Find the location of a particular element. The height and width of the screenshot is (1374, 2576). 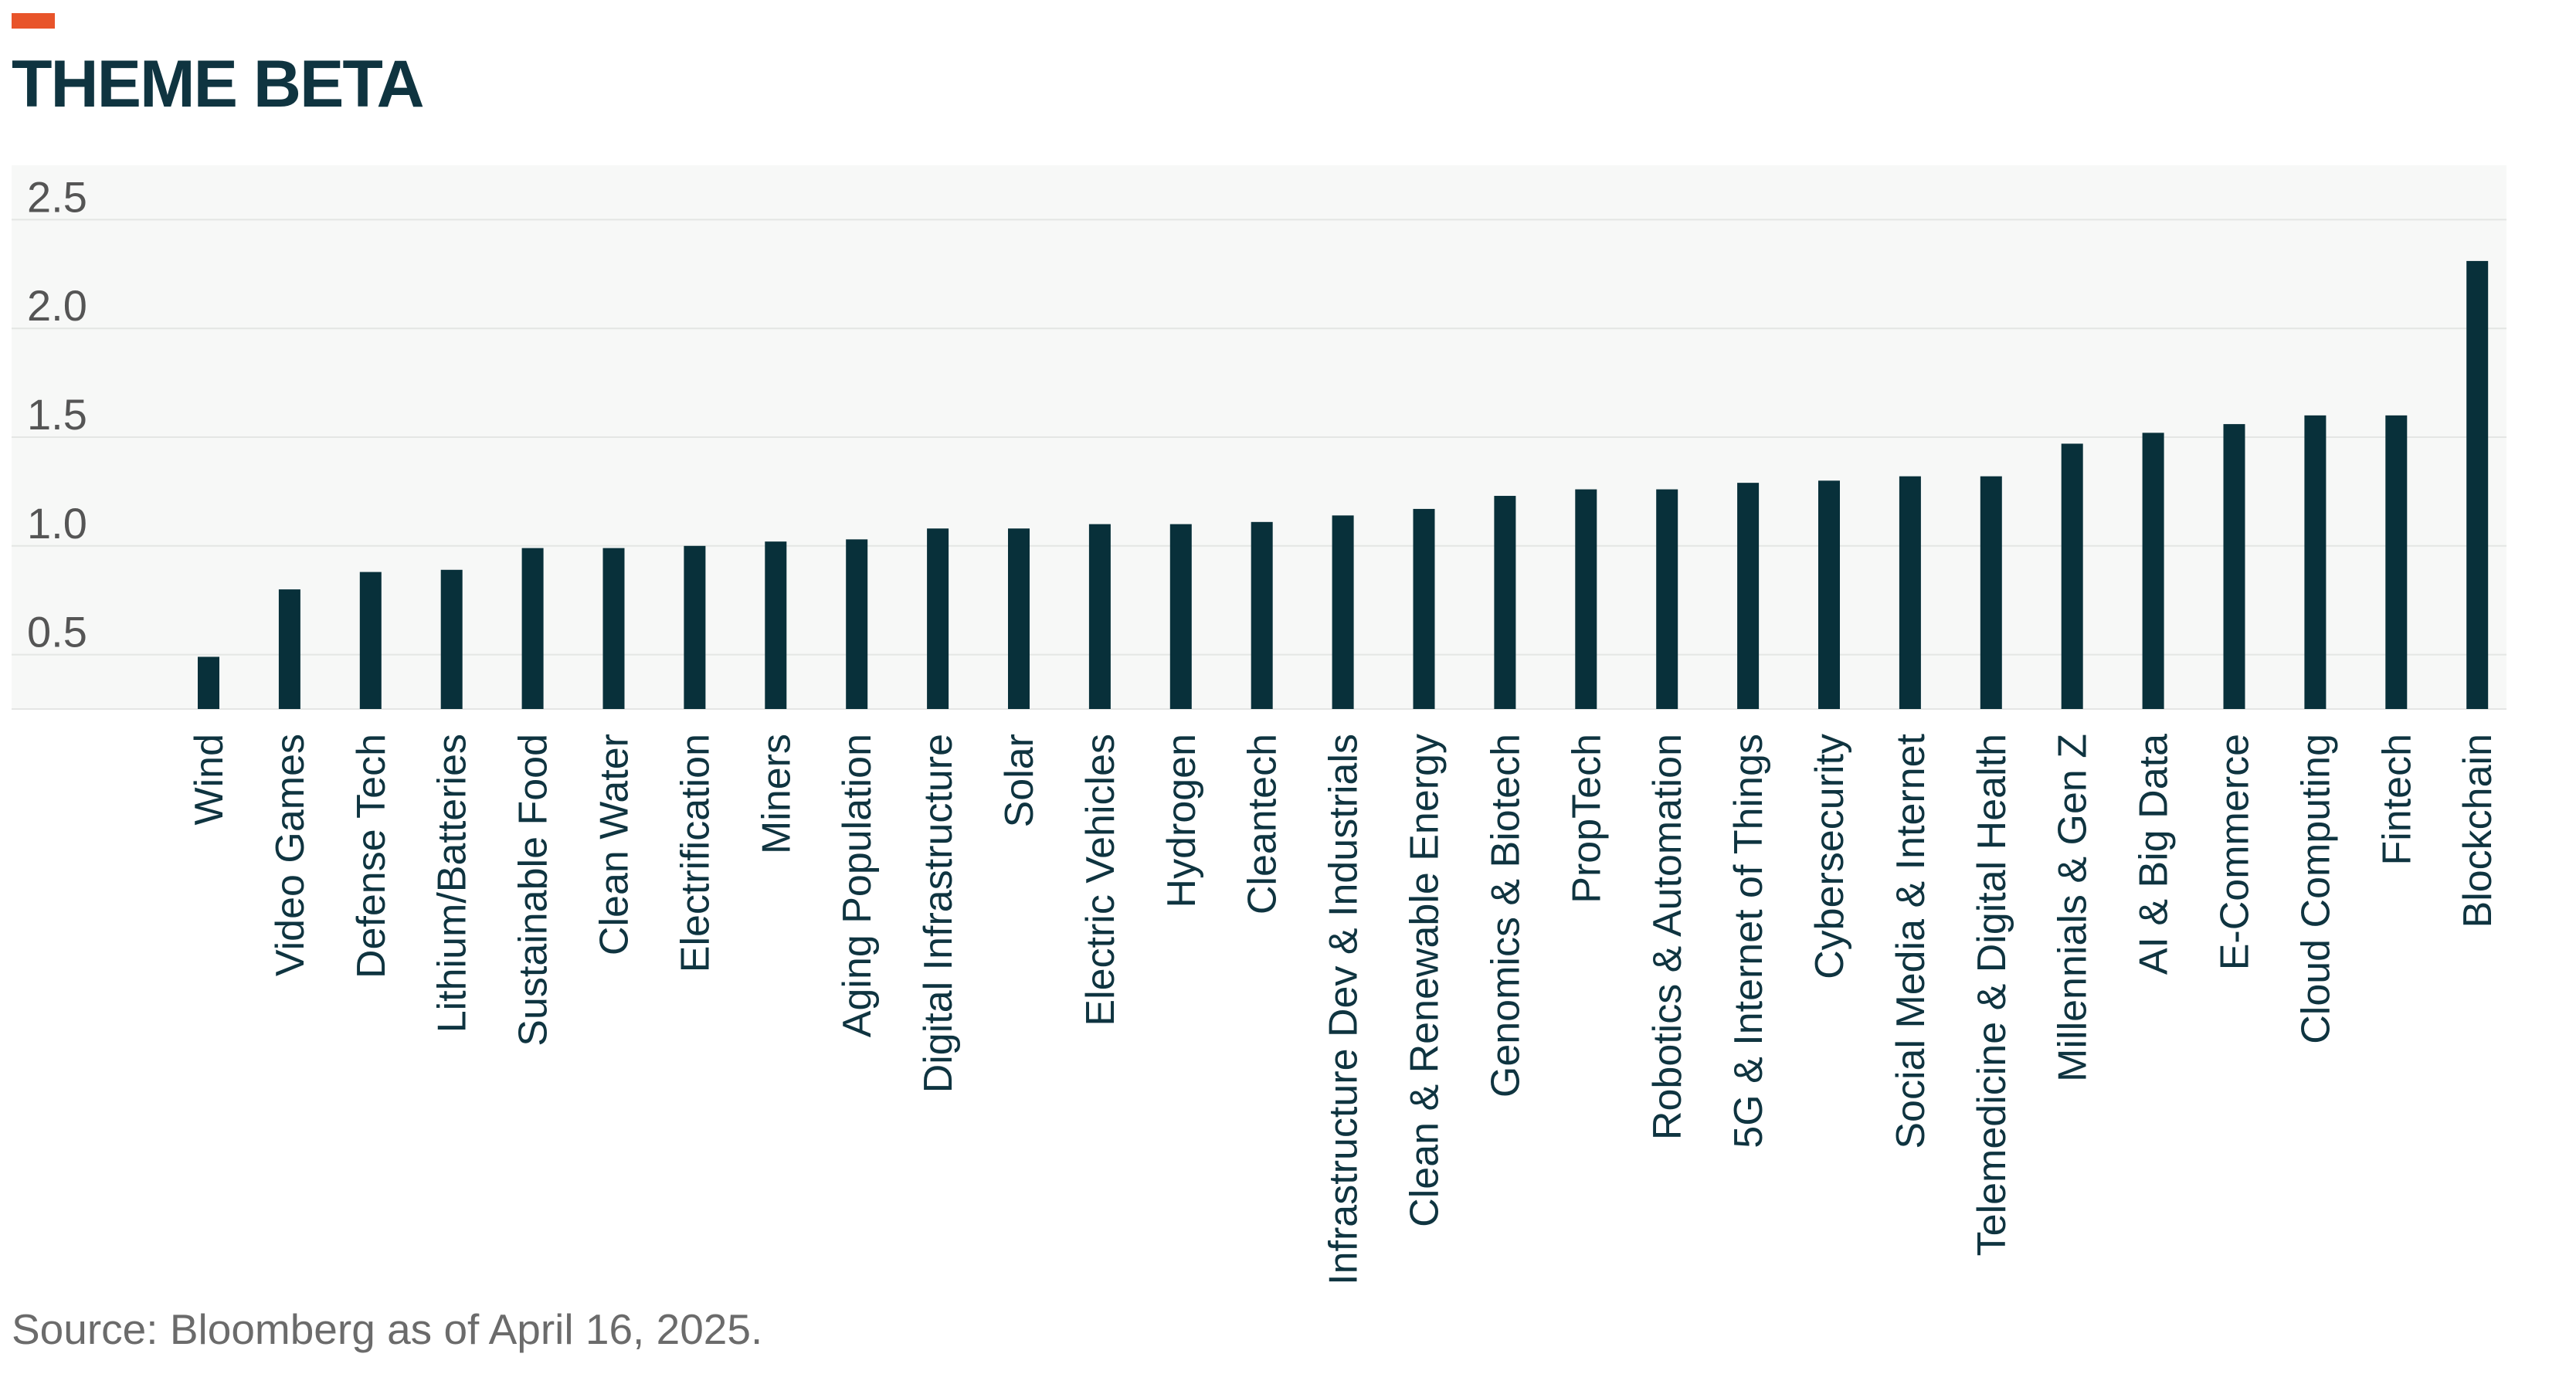

x-category-label: Genomics & Biotech is located at coordinates (1505, 916).